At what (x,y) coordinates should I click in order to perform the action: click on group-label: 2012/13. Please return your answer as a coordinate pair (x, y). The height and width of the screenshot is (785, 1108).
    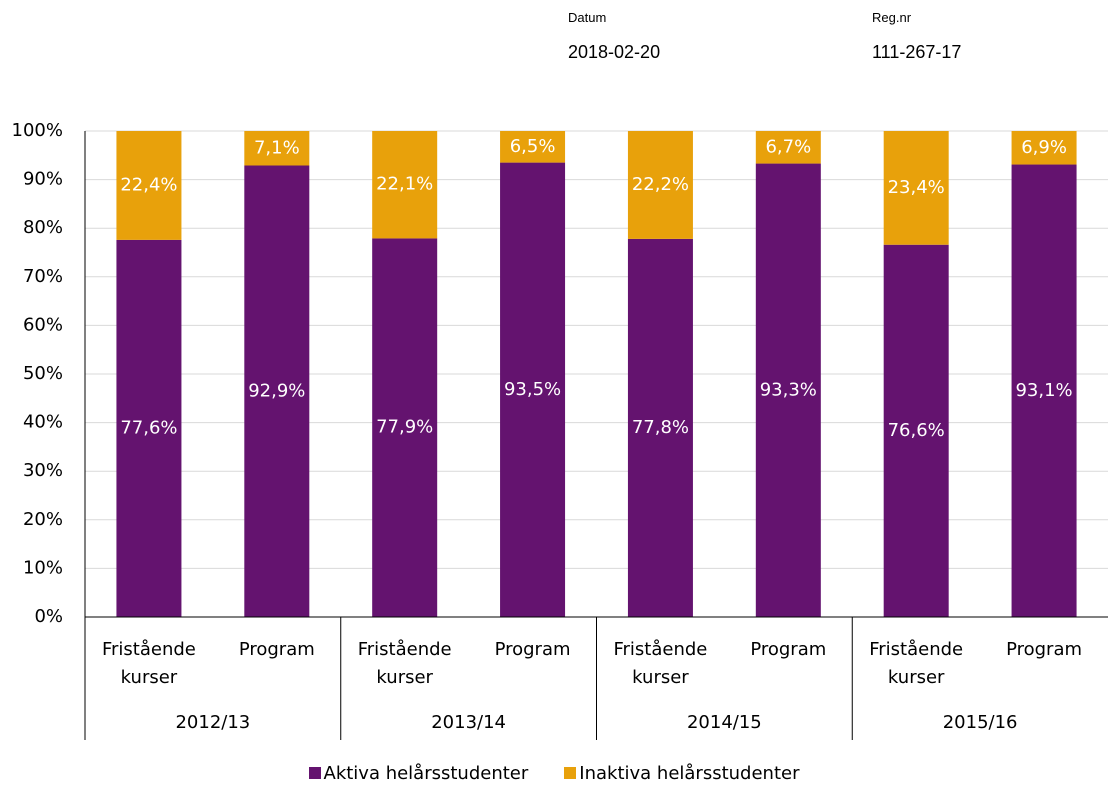
    Looking at the image, I should click on (213, 722).